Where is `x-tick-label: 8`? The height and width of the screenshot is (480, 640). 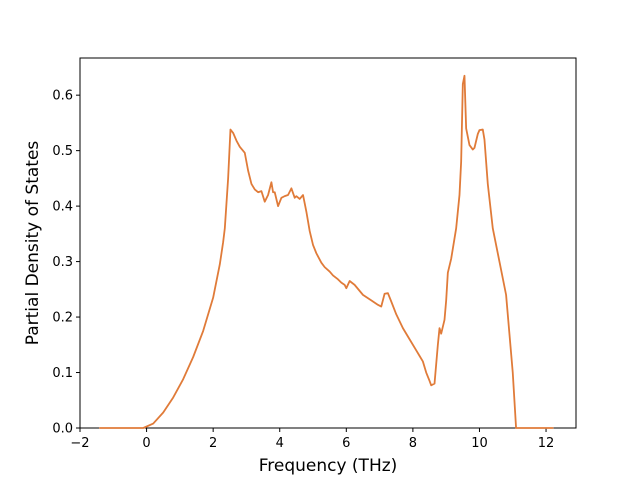
x-tick-label: 8 is located at coordinates (413, 443).